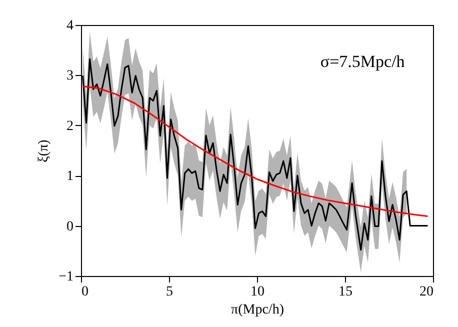 Image resolution: width=458 pixels, height=327 pixels. What do you see at coordinates (169, 292) in the screenshot?
I see `x-tick-label: 5` at bounding box center [169, 292].